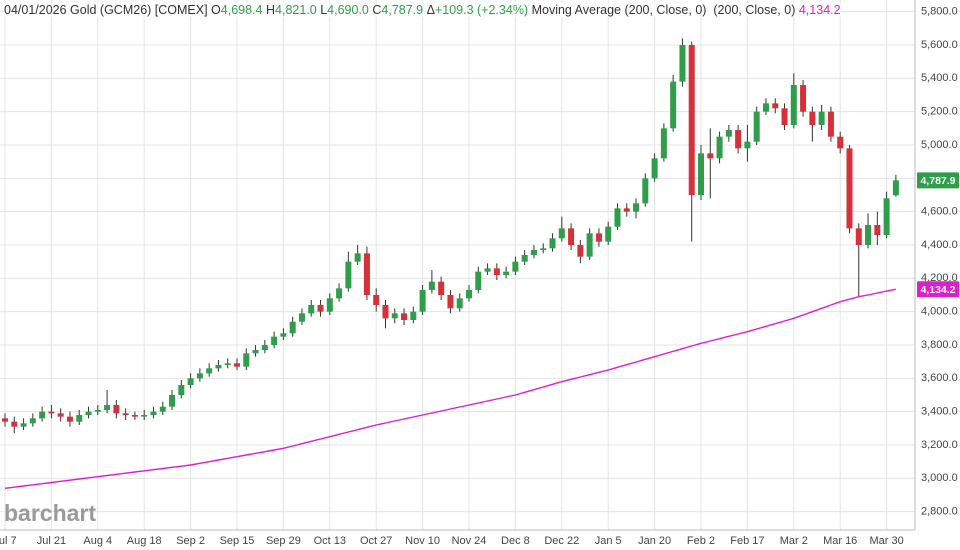 Image resolution: width=960 pixels, height=550 pixels. Describe the element at coordinates (144, 541) in the screenshot. I see `x-tick-label: Aug 18` at that location.